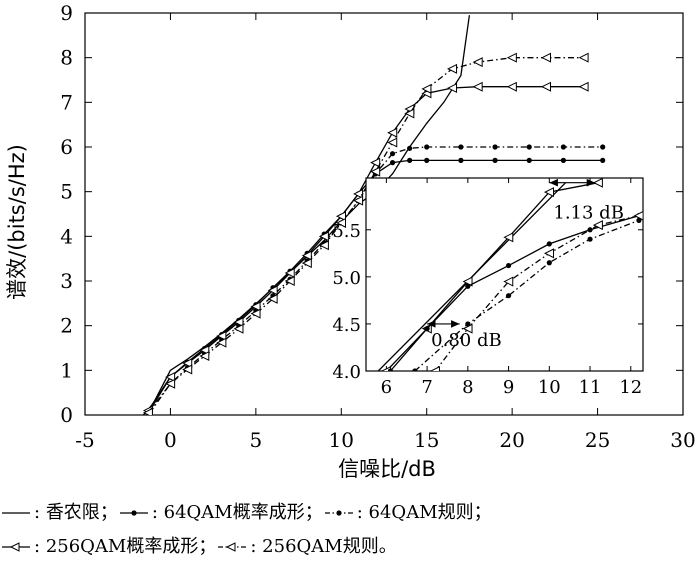  I want to click on inset-y-tick-label: 4.0, so click(346, 372).